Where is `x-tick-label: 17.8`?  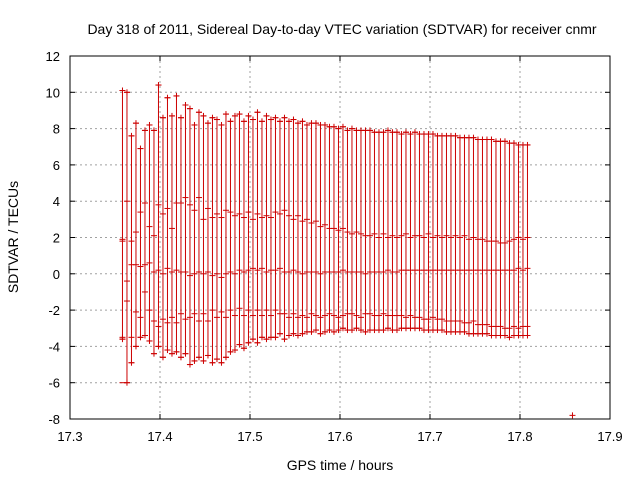 x-tick-label: 17.8 is located at coordinates (519, 436).